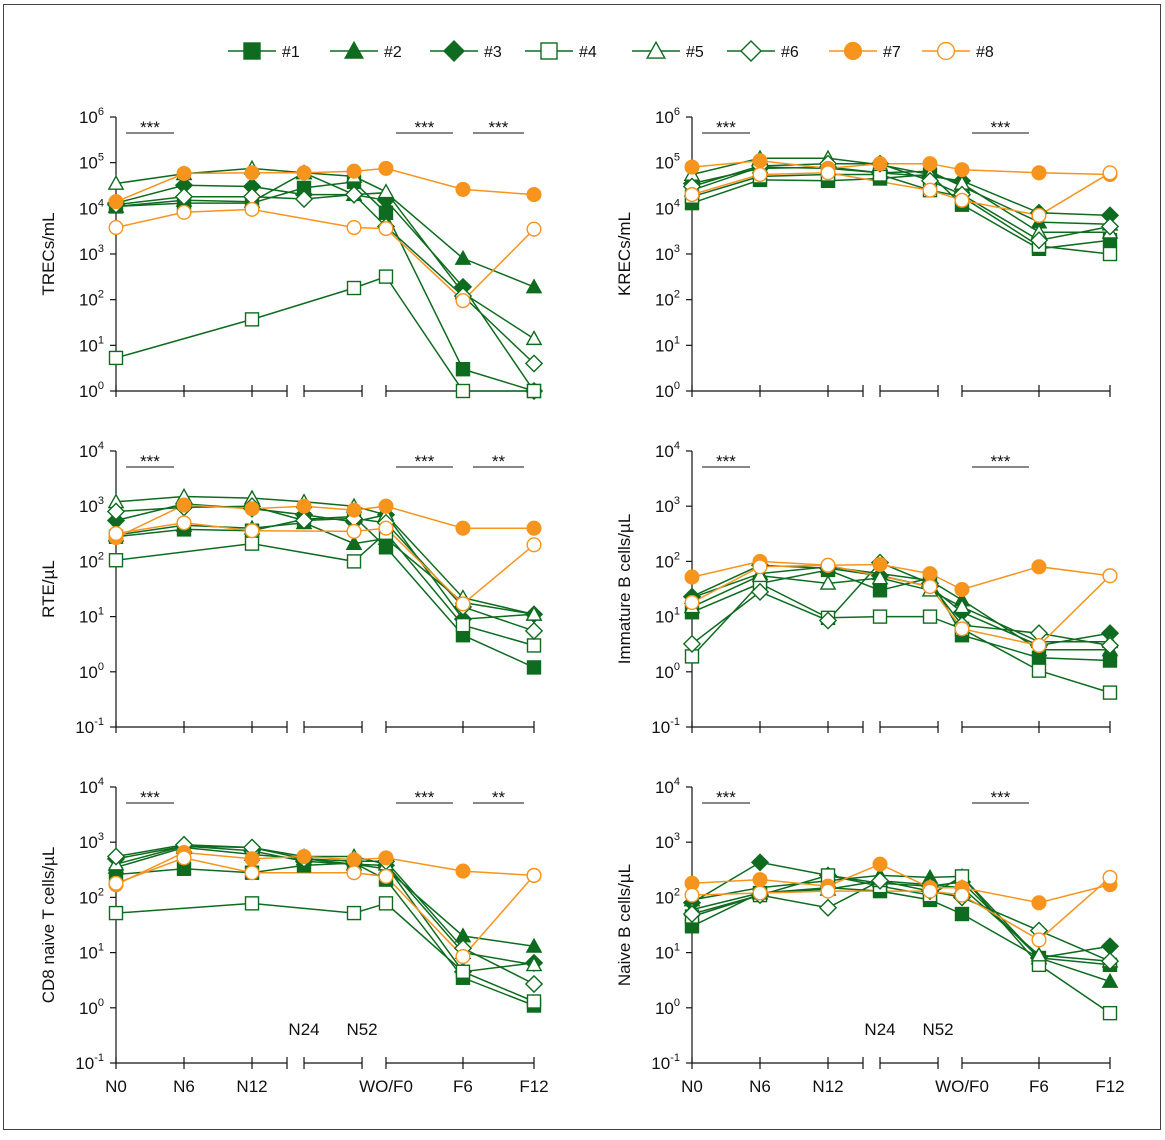  I want to click on legend-item: #6, so click(763, 51).